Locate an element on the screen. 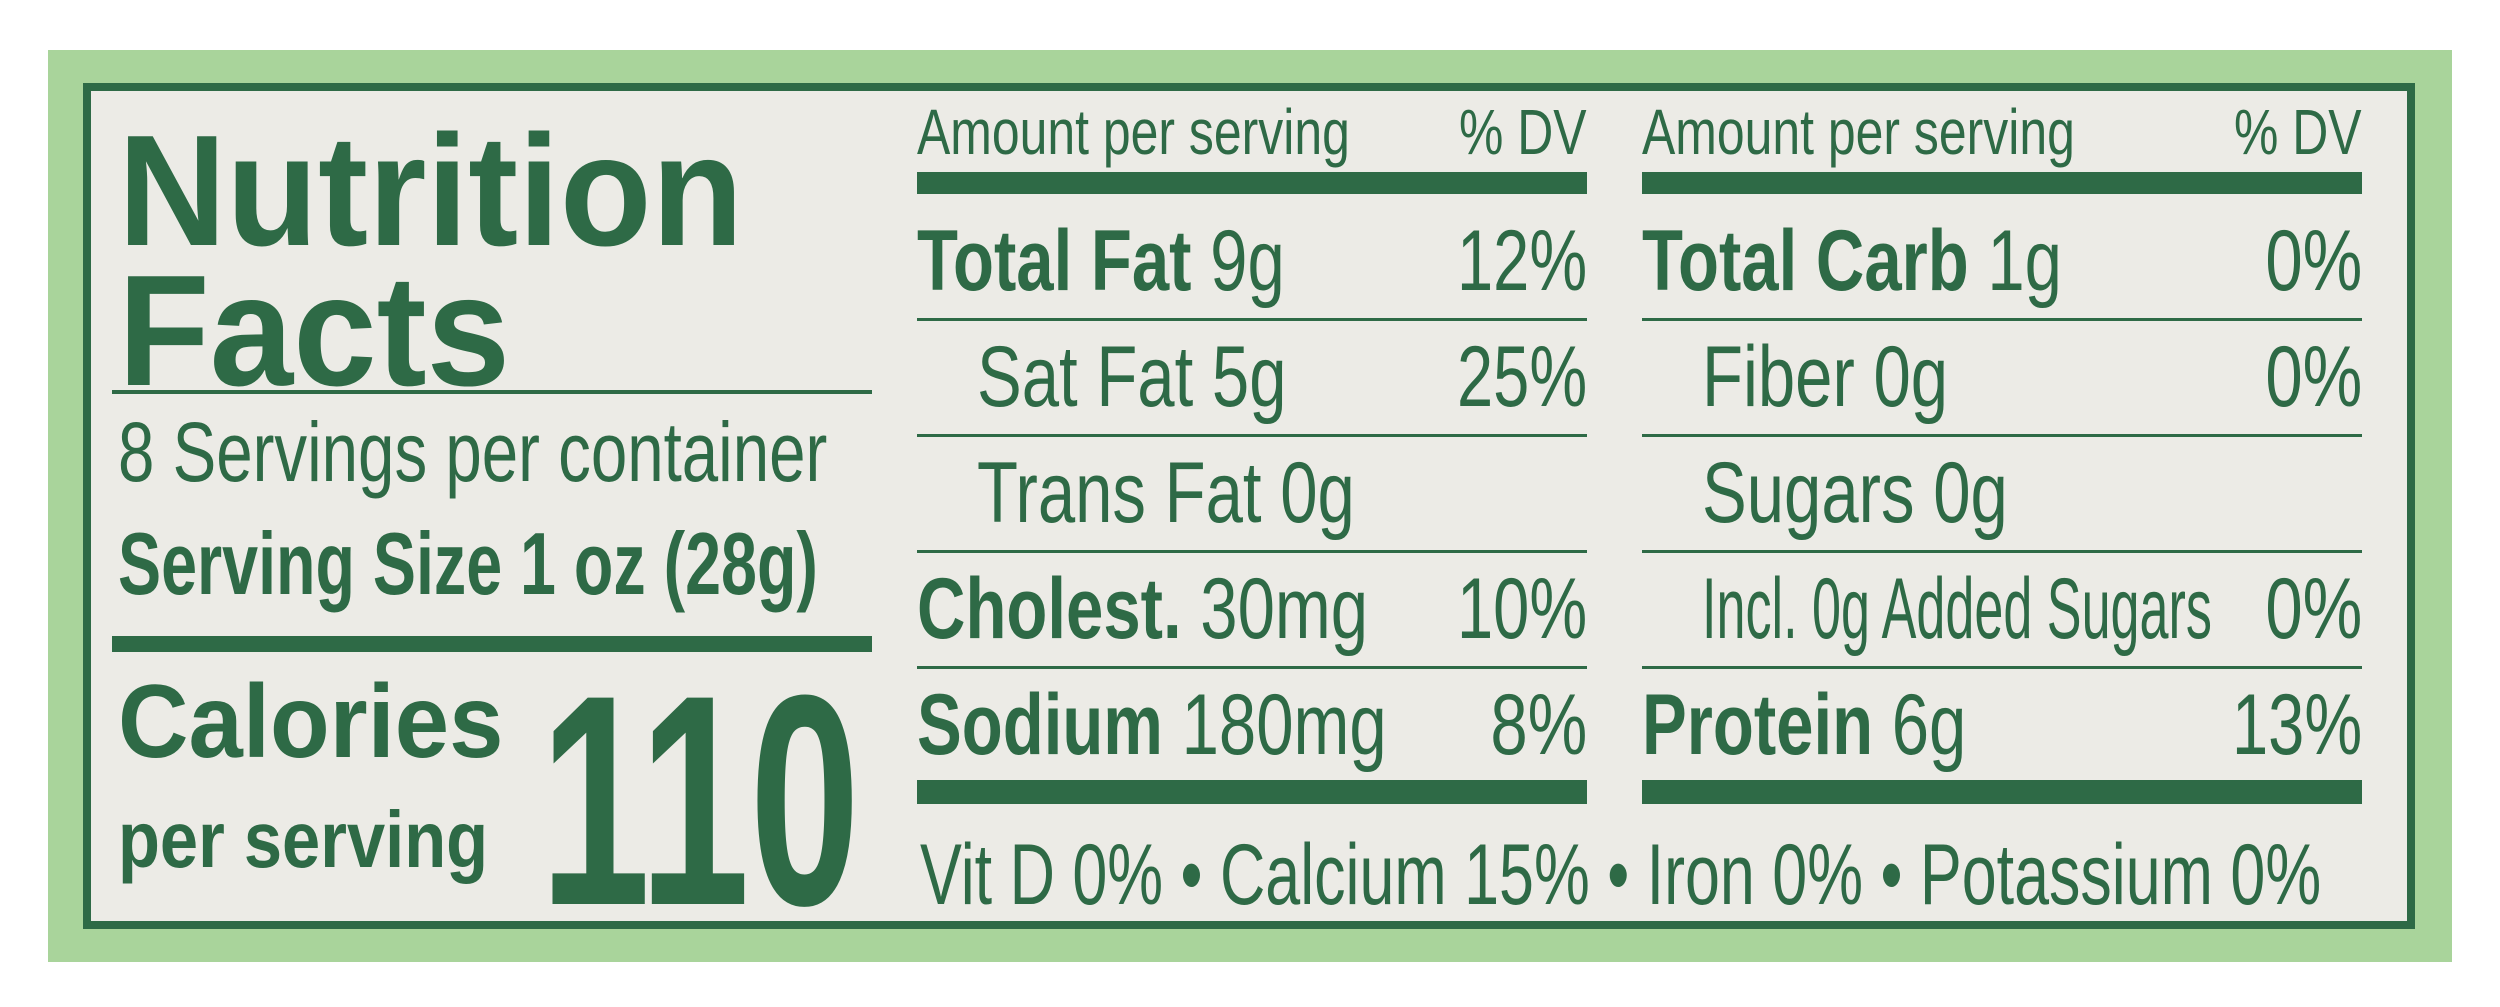  nutrient-dv: 10% is located at coordinates (1521, 609).